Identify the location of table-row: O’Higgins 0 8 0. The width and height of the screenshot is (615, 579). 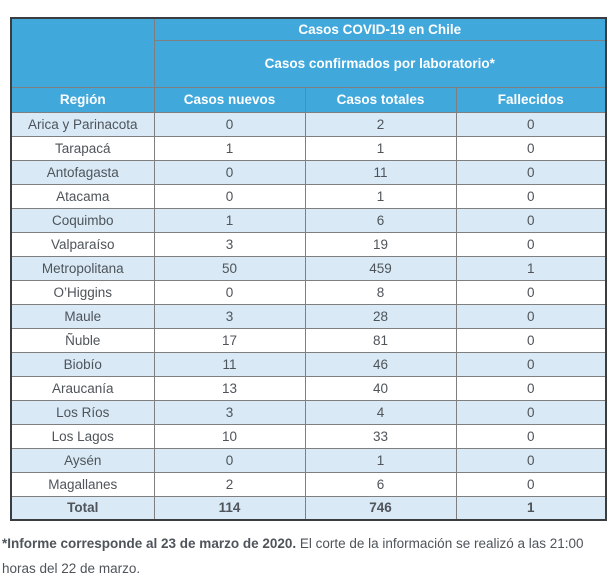
(308, 292).